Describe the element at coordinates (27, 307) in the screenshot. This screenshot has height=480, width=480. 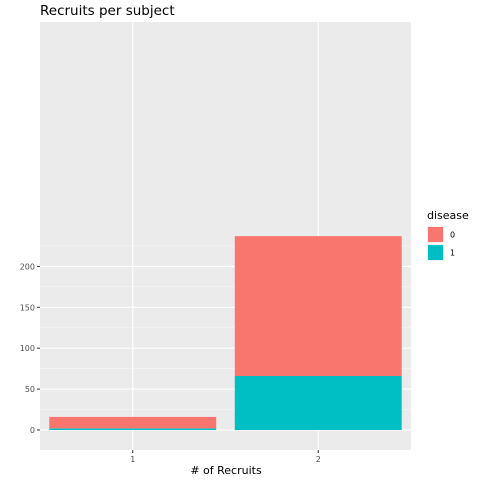
I see `y-tick-label-150: 150` at that location.